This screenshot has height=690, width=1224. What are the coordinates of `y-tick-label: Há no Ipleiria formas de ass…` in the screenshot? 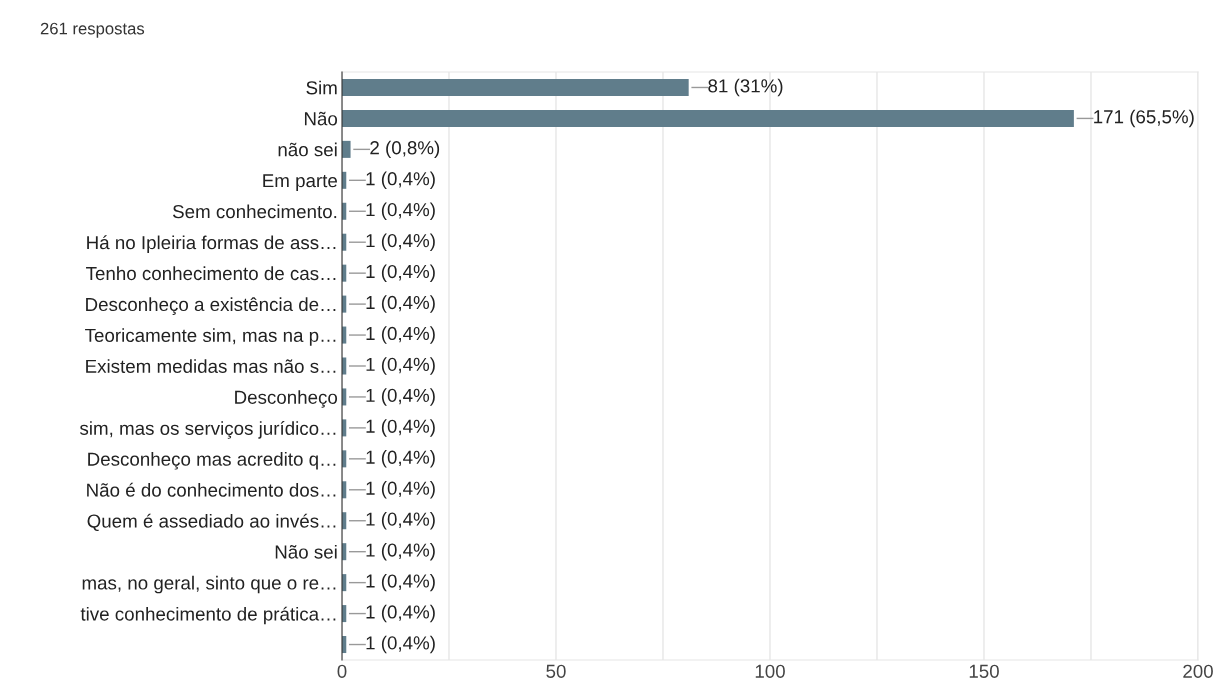 It's located at (211, 244).